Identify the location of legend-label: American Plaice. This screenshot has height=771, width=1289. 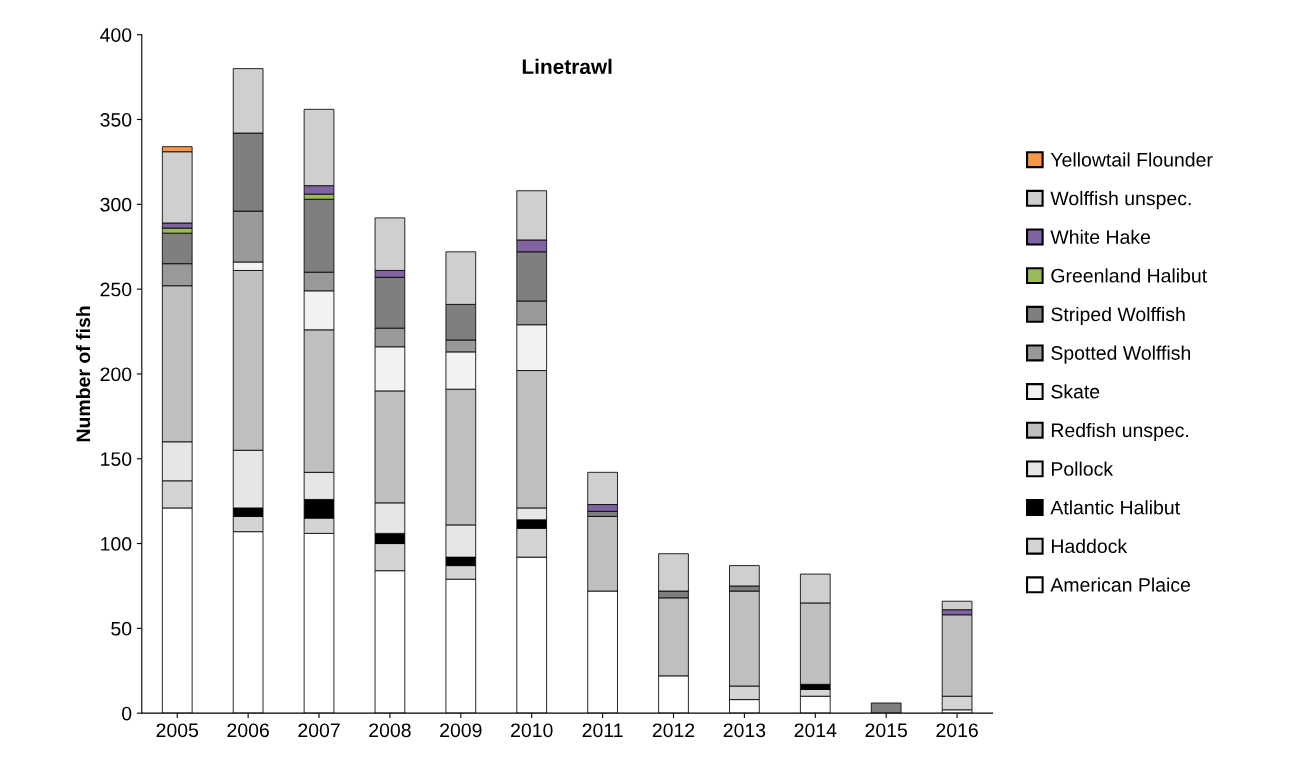
(1120, 584).